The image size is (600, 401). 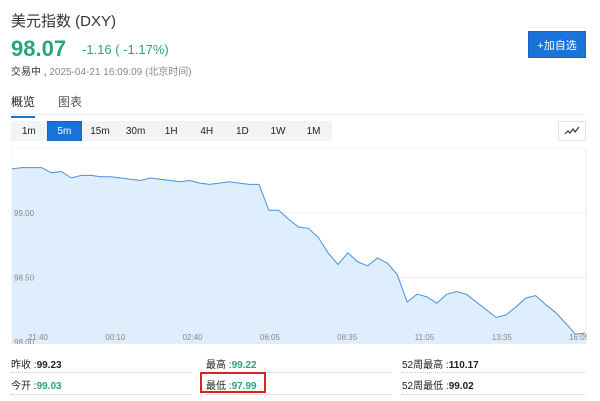 What do you see at coordinates (135, 131) in the screenshot?
I see `timeframe-30m: 30m` at bounding box center [135, 131].